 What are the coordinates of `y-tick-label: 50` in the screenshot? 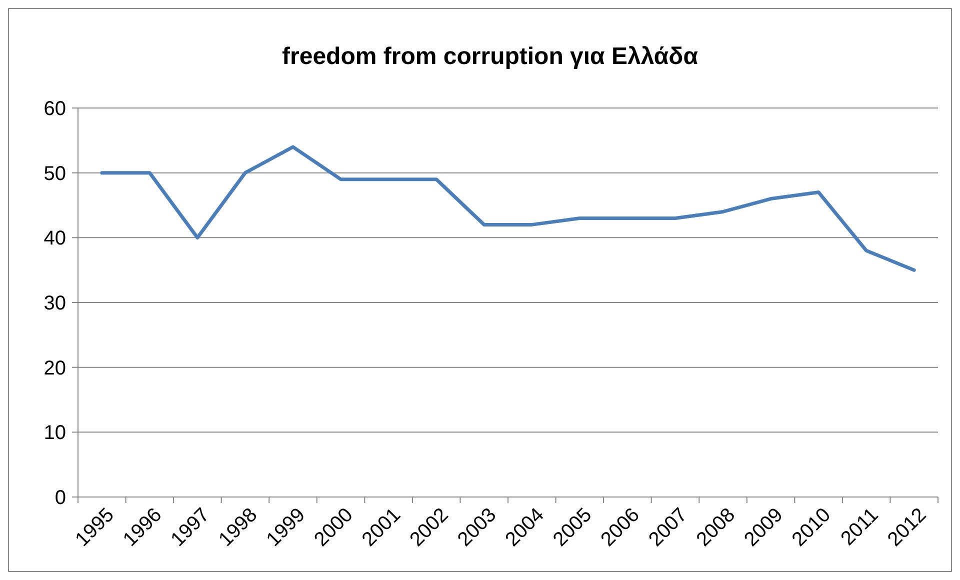 It's located at (55, 173).